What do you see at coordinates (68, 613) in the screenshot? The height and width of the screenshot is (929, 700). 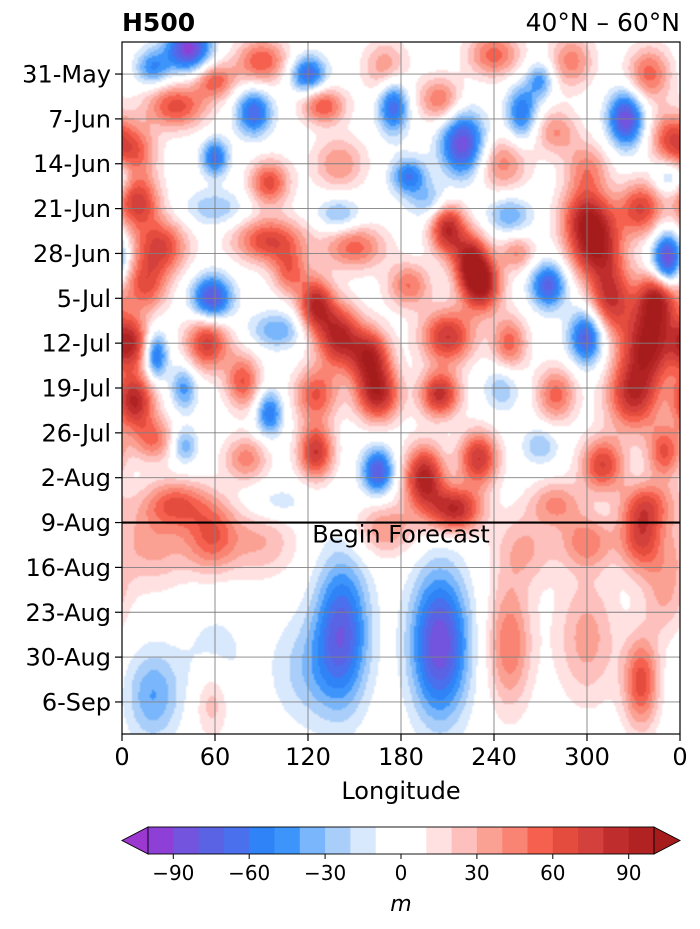 I see `y-tick-label: 23-Aug` at bounding box center [68, 613].